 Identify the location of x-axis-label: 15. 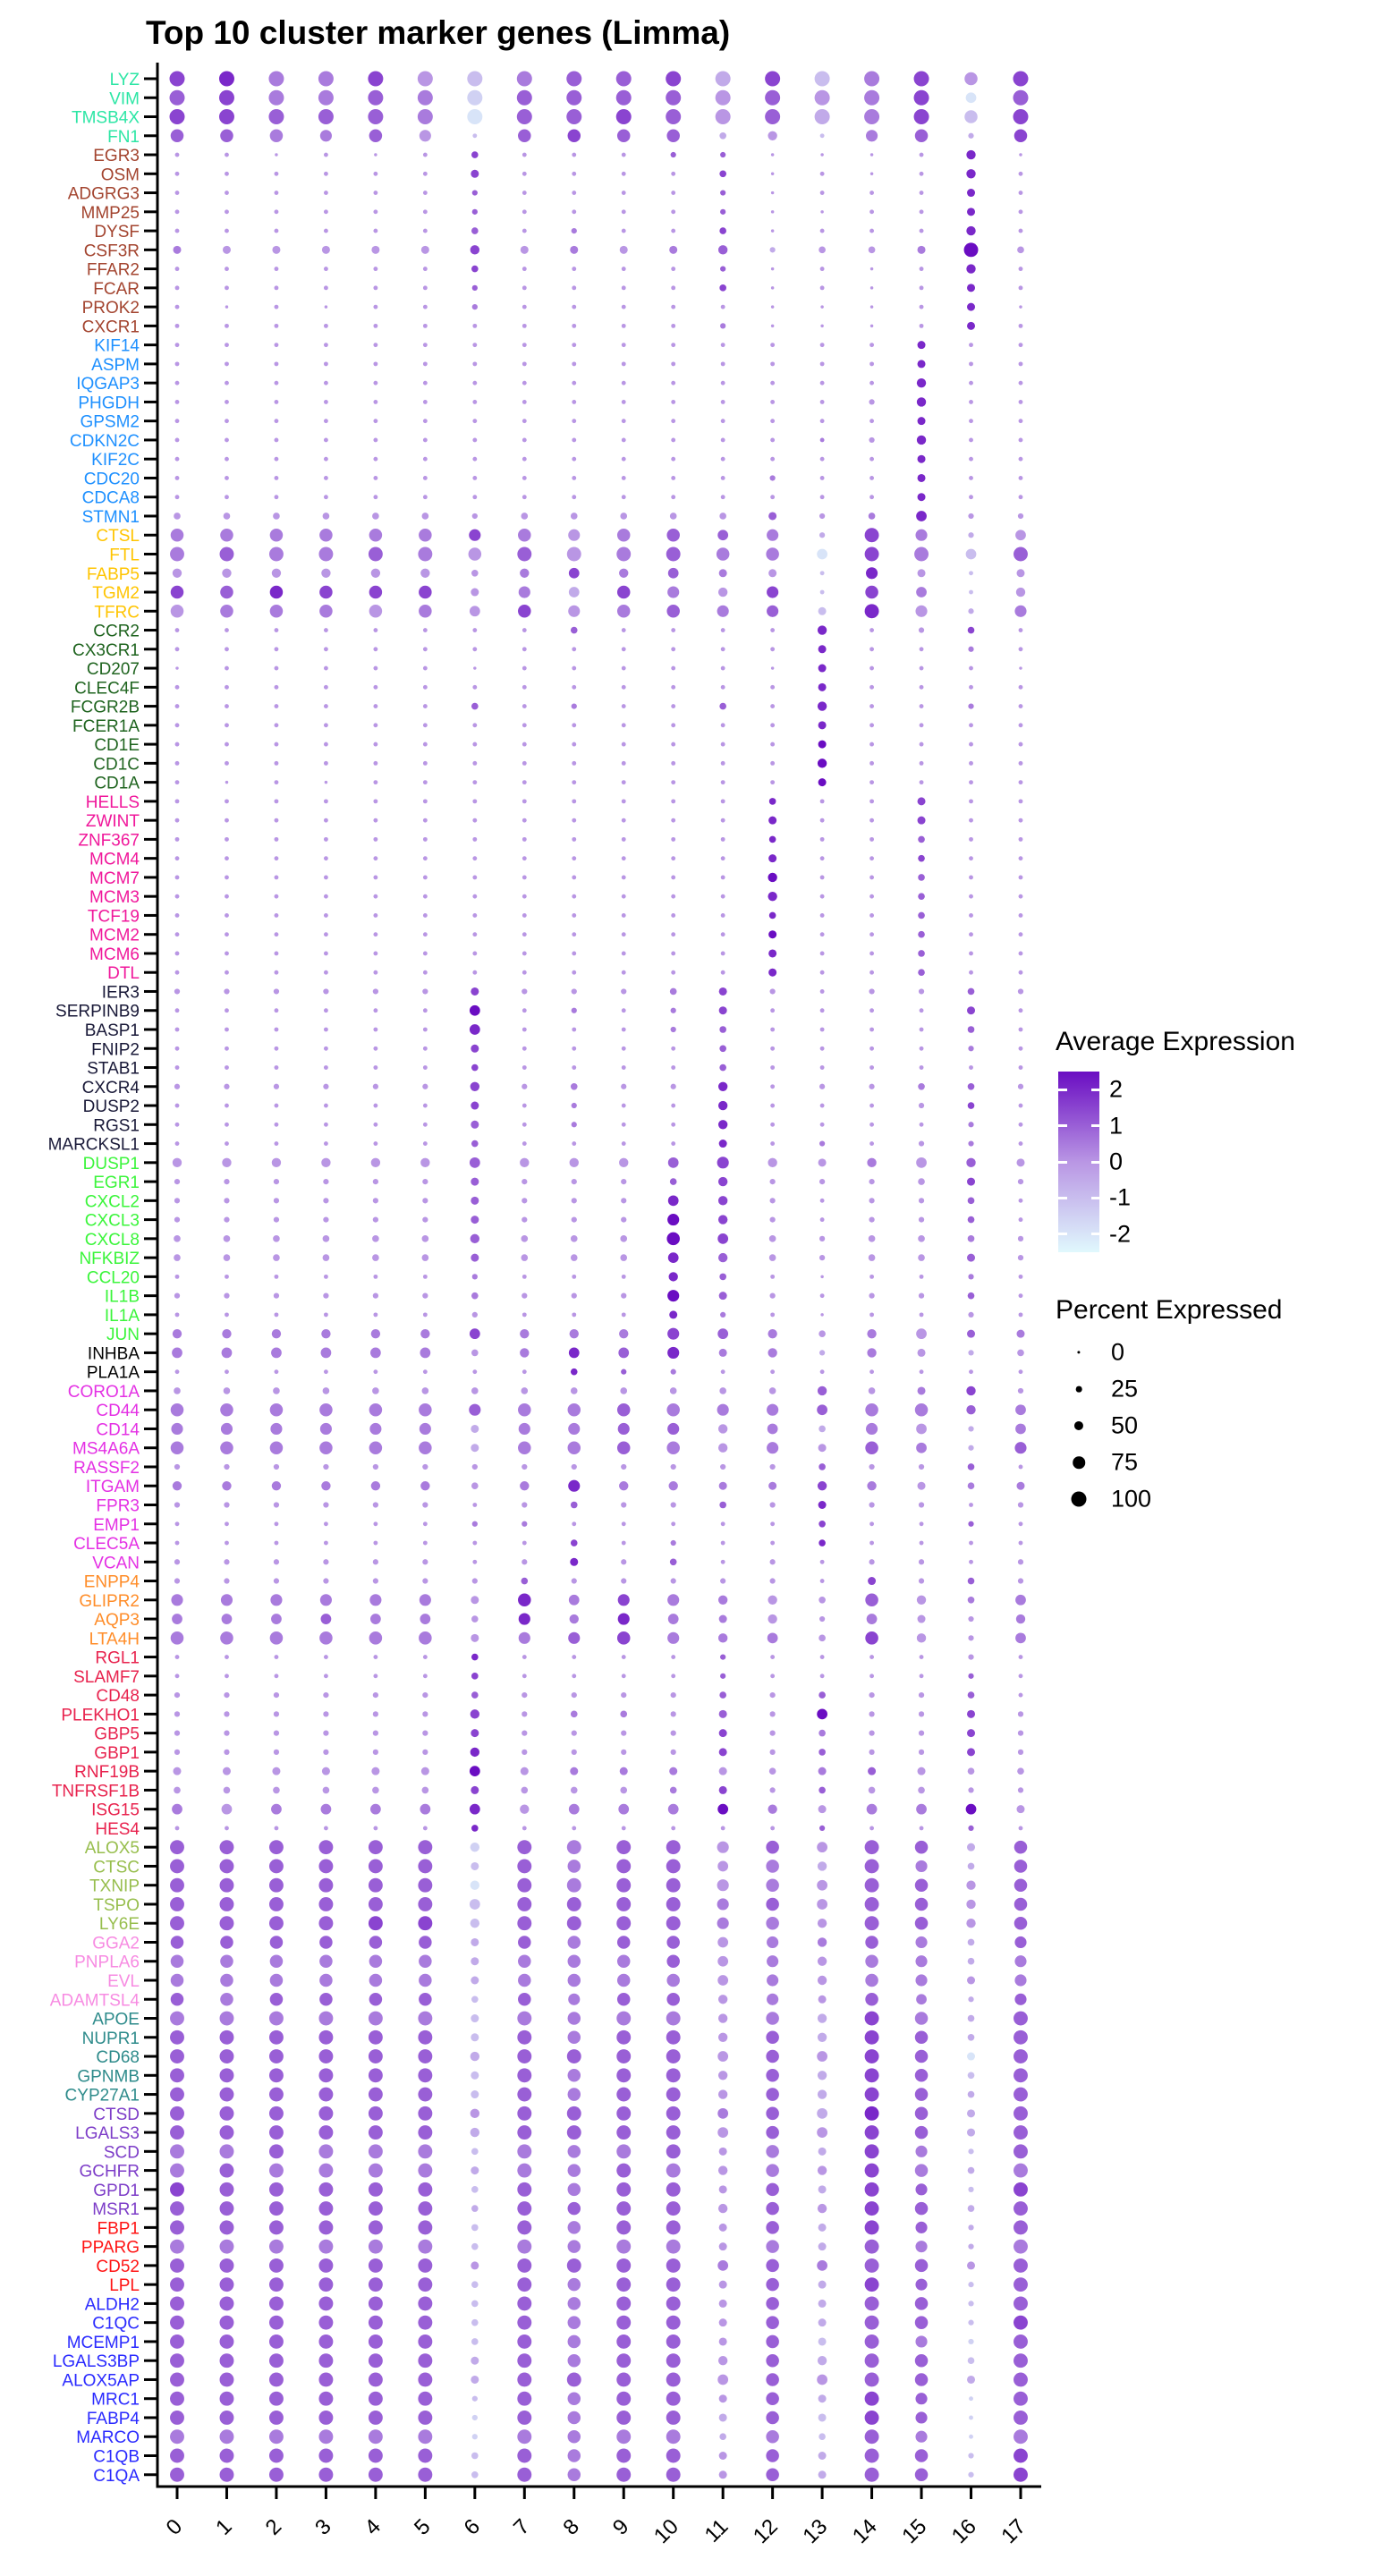
(914, 2531).